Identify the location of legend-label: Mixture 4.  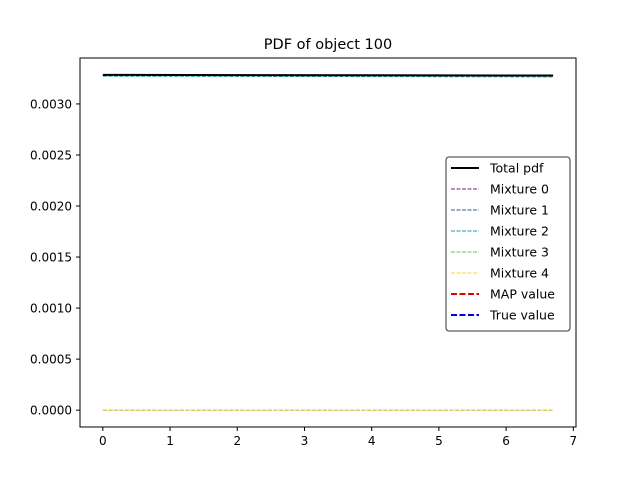
(519, 273).